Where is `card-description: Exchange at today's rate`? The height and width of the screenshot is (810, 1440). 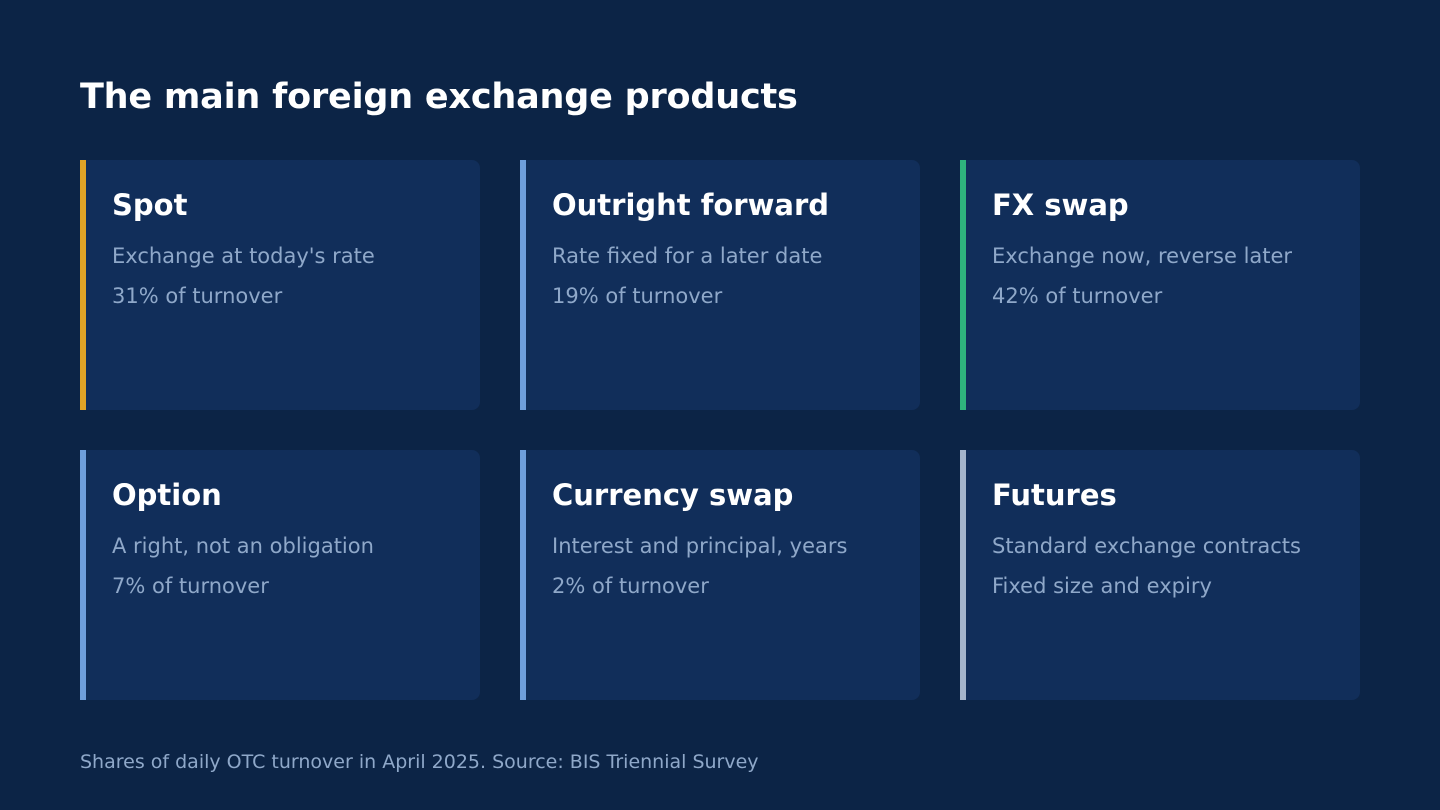
card-description: Exchange at today's rate is located at coordinates (243, 256).